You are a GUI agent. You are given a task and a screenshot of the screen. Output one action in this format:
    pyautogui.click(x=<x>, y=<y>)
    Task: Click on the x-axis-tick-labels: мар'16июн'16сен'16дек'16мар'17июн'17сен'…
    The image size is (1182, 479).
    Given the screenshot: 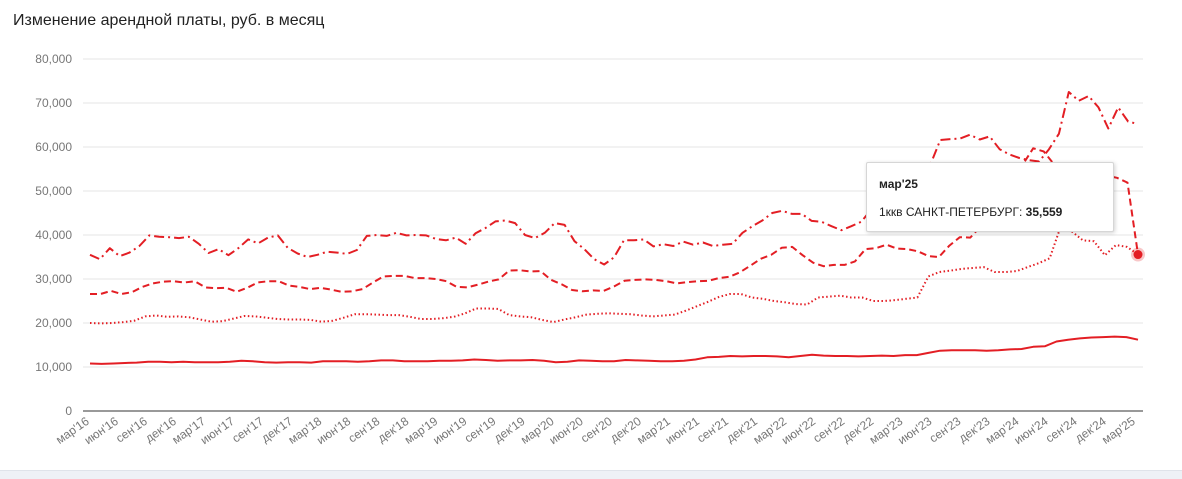 What is the action you would take?
    pyautogui.click(x=595, y=430)
    